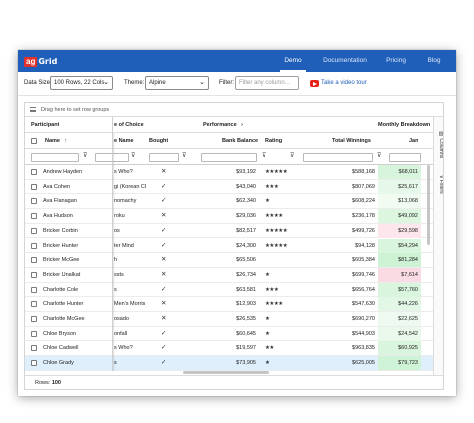  I want to click on group-header-game-of-choice: e of Choice, so click(129, 125).